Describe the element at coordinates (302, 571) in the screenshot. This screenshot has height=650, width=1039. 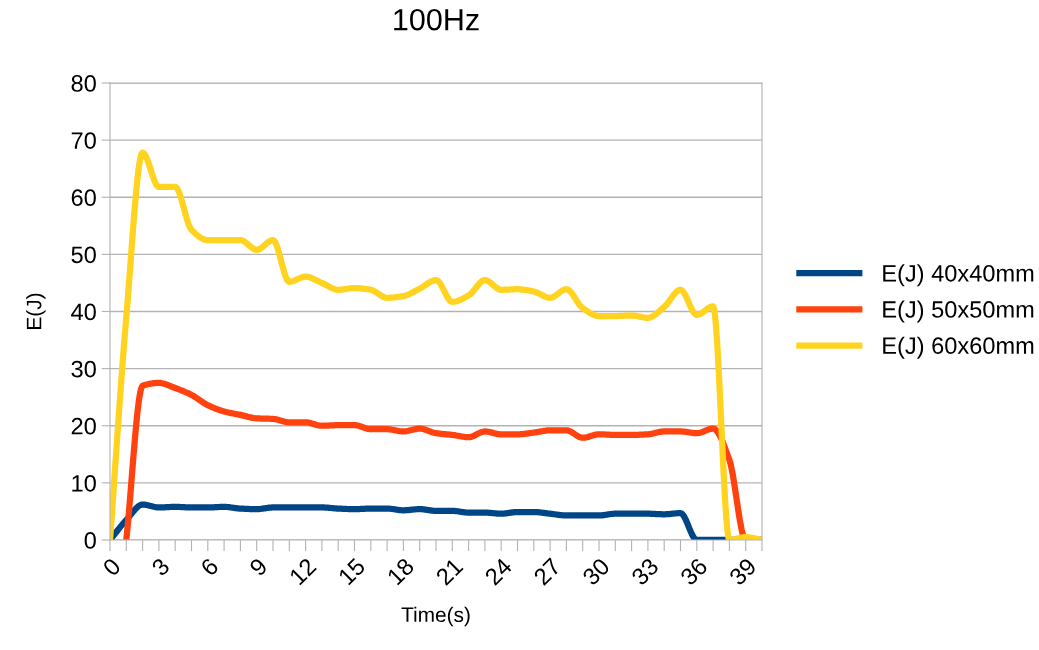
I see `x-tick-label: 12` at that location.